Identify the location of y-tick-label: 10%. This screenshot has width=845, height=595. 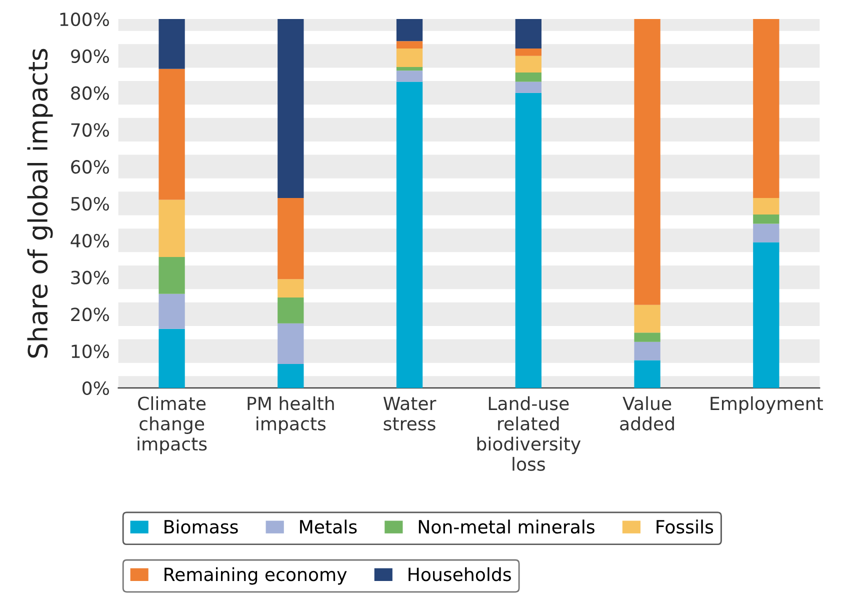
(90, 351).